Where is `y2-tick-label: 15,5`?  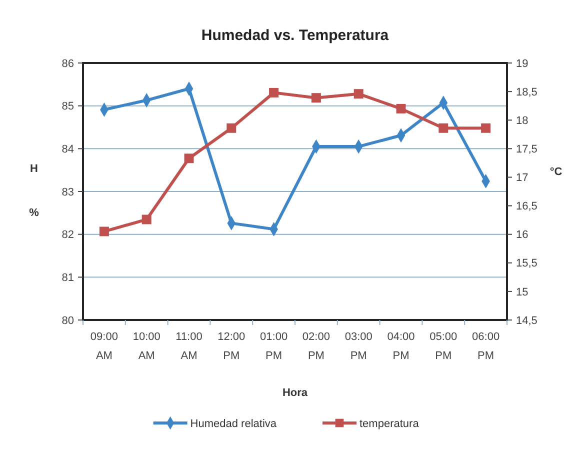
y2-tick-label: 15,5 is located at coordinates (527, 264).